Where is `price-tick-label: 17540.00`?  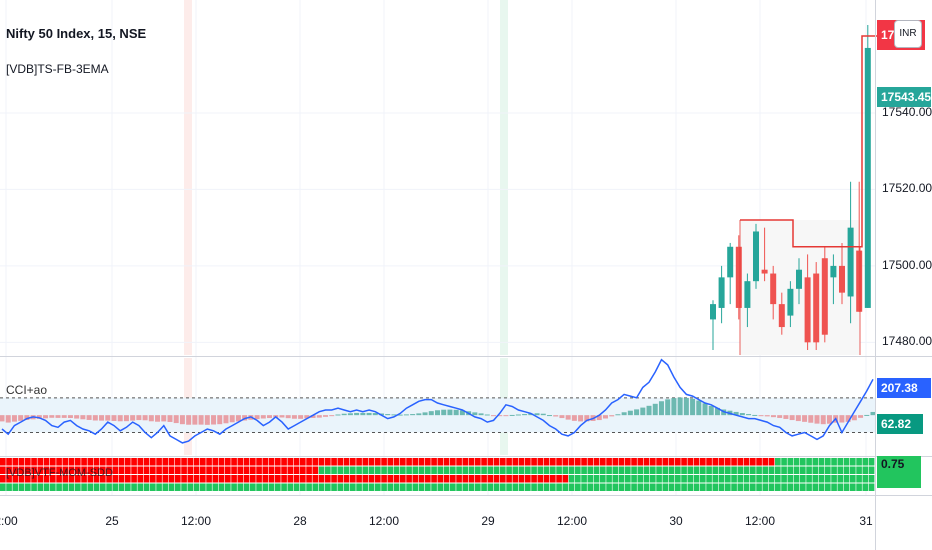 price-tick-label: 17540.00 is located at coordinates (907, 111).